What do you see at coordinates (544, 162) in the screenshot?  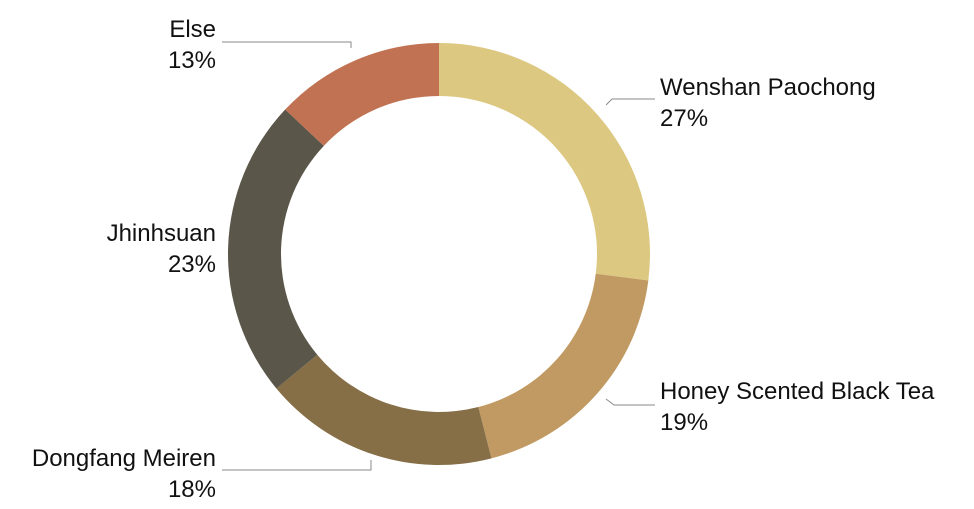 I see `slice-wenshan-paochong` at bounding box center [544, 162].